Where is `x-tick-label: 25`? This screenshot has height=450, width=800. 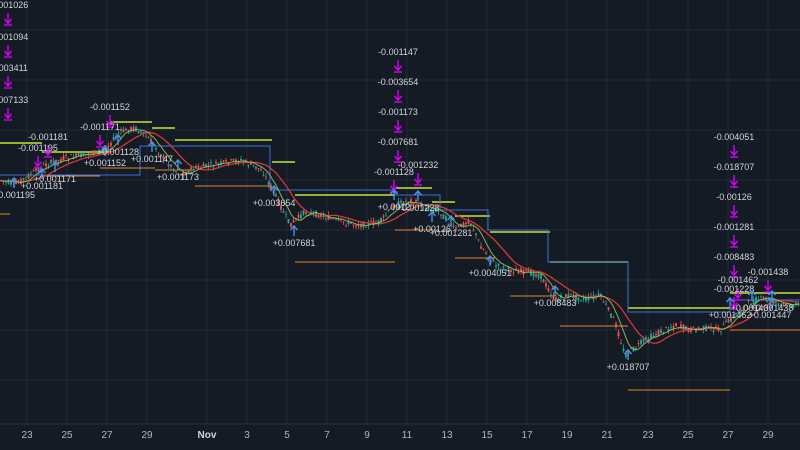
x-tick-label: 25 is located at coordinates (67, 435).